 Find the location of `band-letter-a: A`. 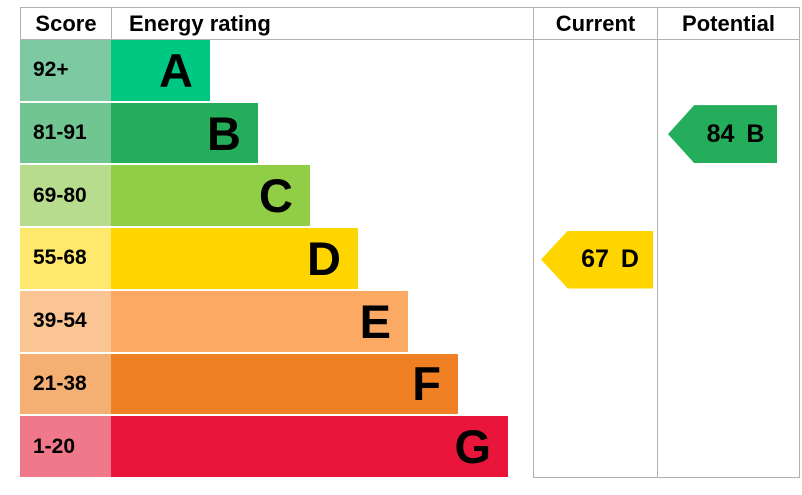

band-letter-a: A is located at coordinates (176, 70).